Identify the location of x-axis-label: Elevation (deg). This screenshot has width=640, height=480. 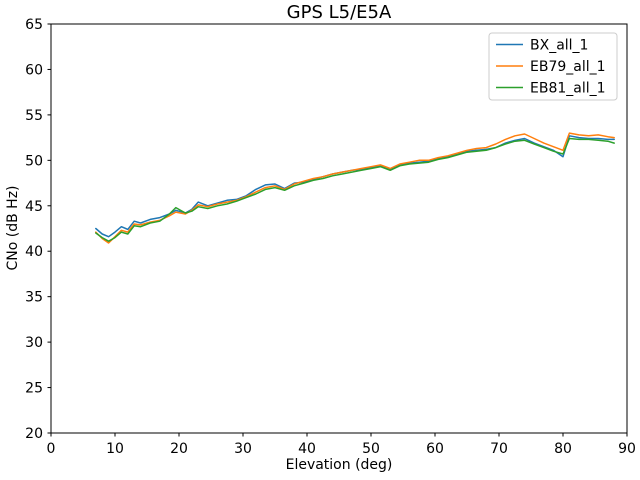
(339, 465).